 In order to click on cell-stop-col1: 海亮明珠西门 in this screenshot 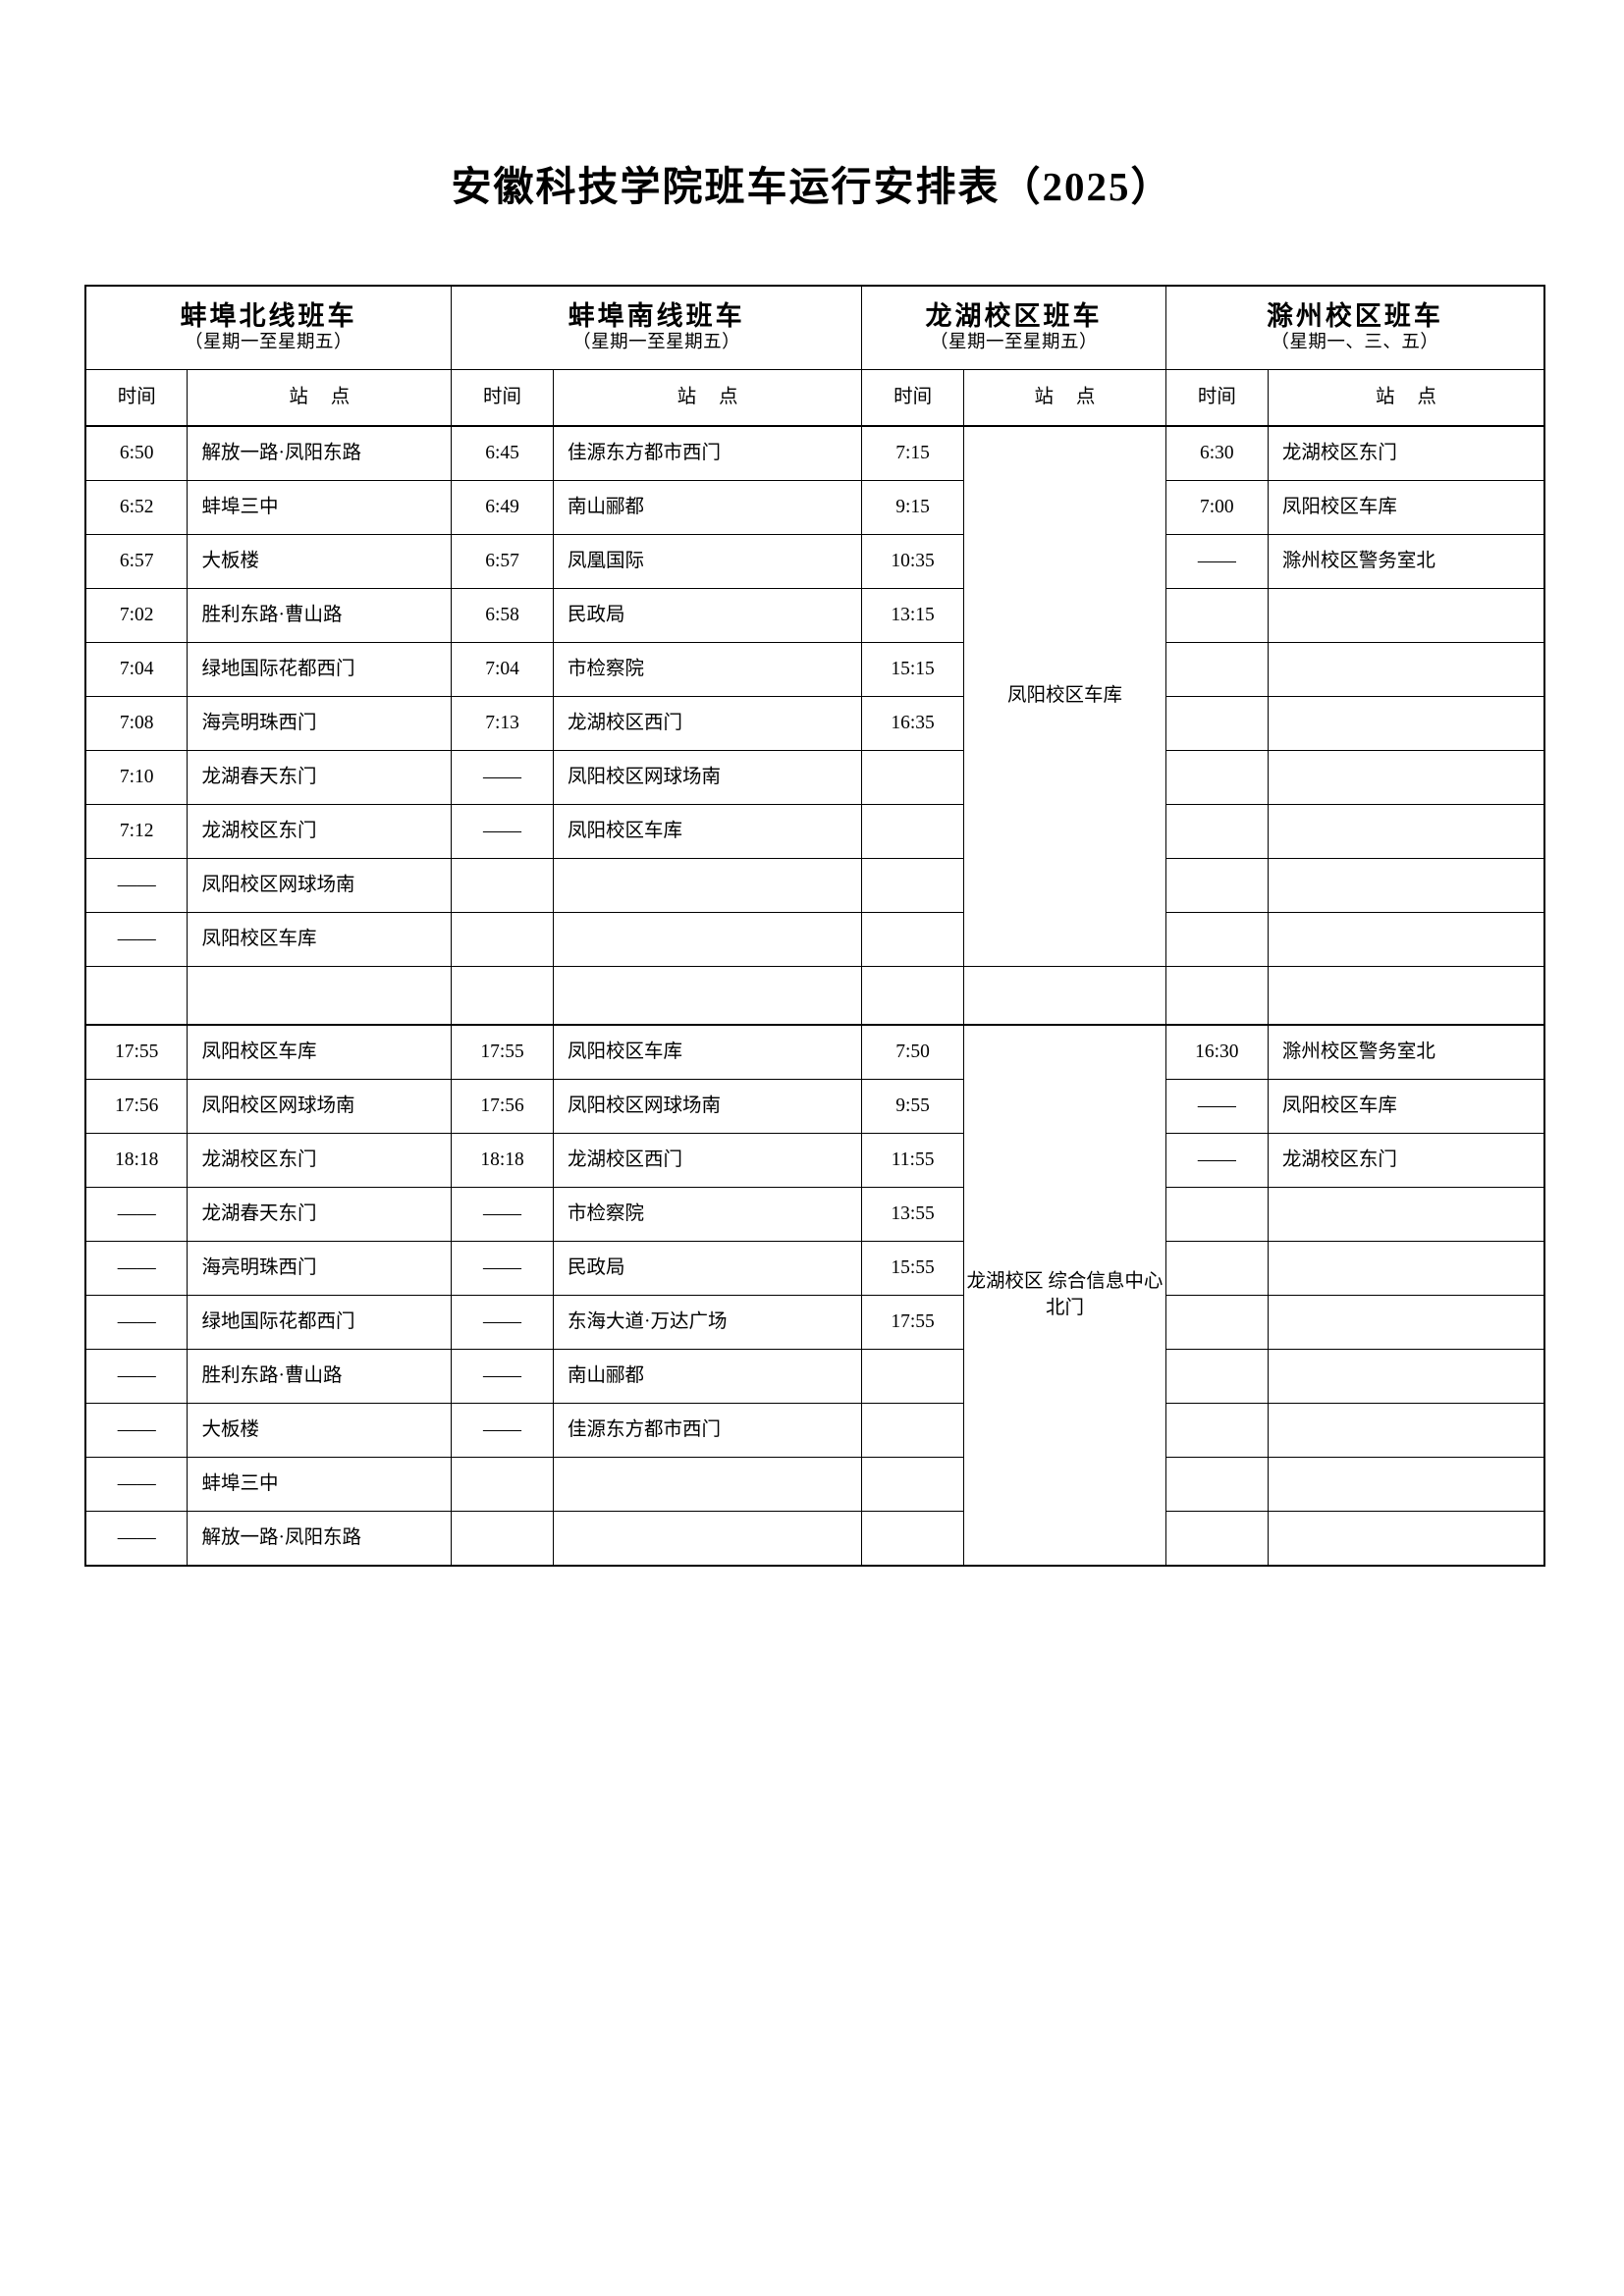, I will do `click(320, 724)`.